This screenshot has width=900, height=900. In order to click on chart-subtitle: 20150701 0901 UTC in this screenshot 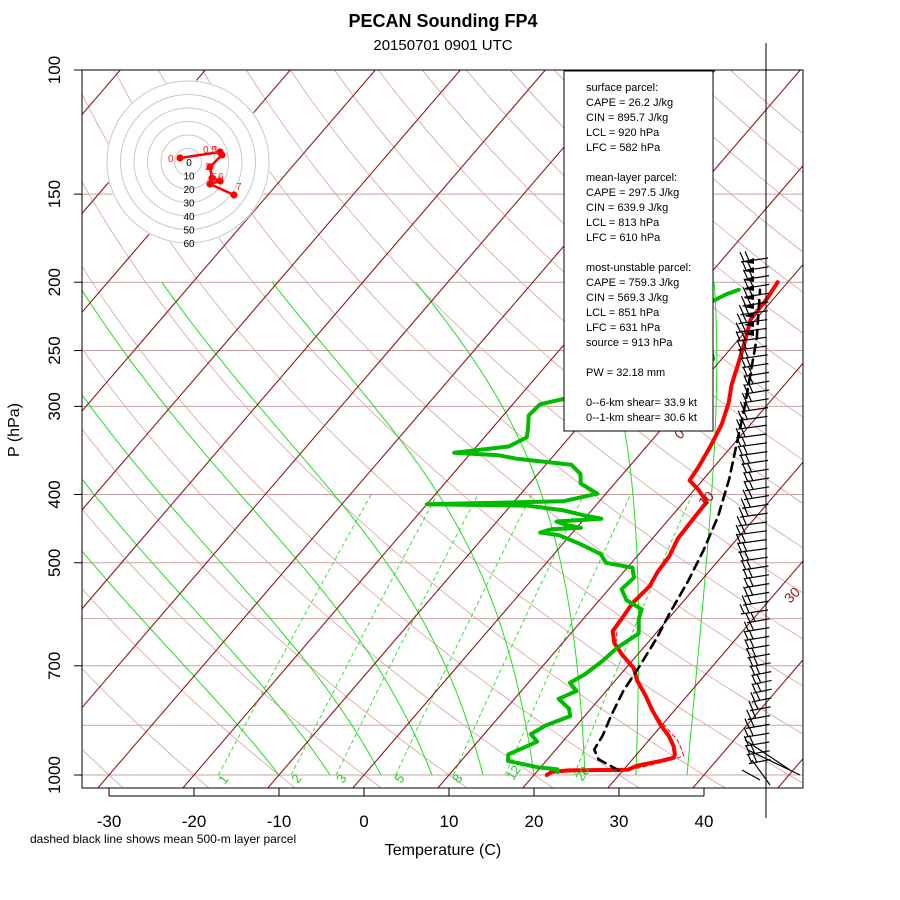, I will do `click(442, 45)`.